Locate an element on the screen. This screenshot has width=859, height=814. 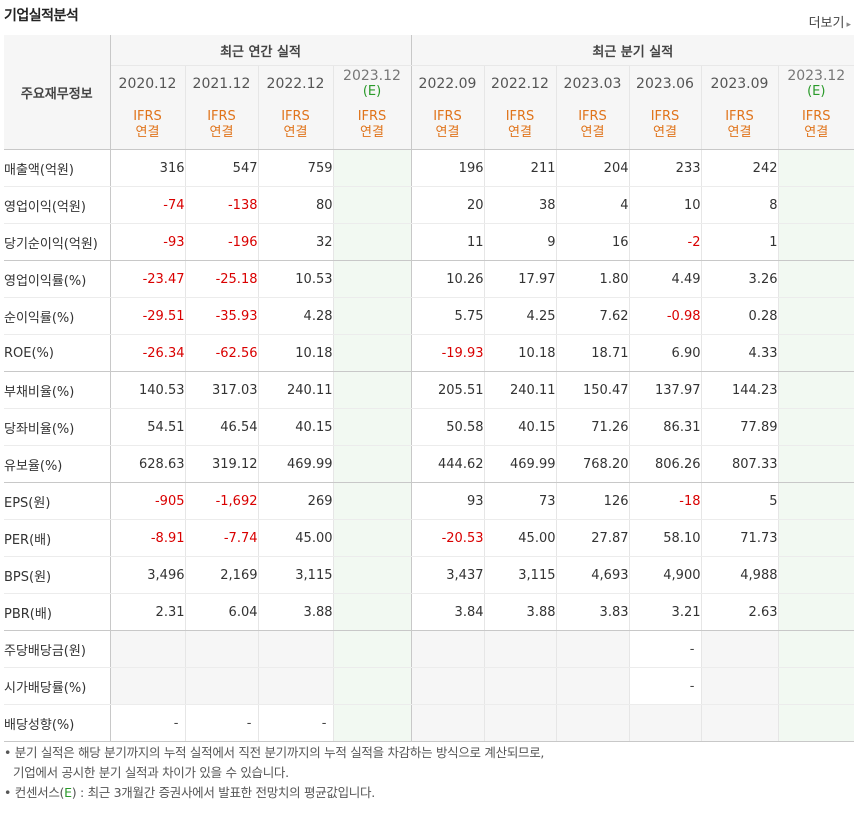
value-cell: 205.51 is located at coordinates (448, 390).